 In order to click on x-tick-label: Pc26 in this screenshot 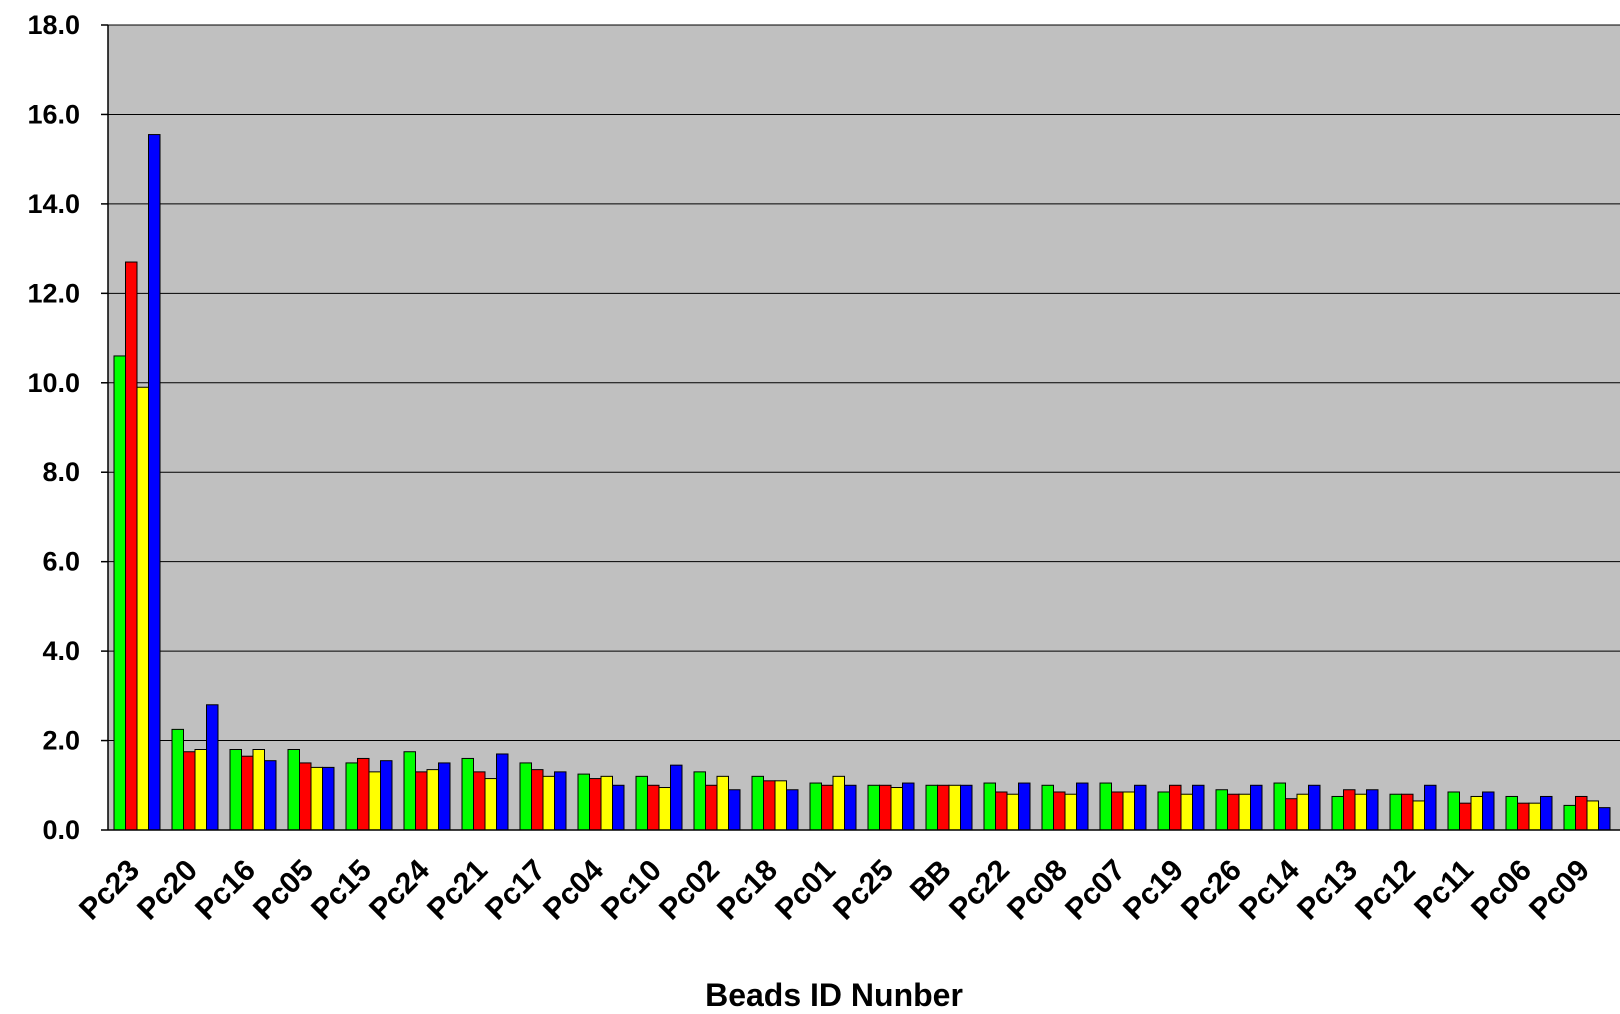, I will do `click(1211, 890)`.